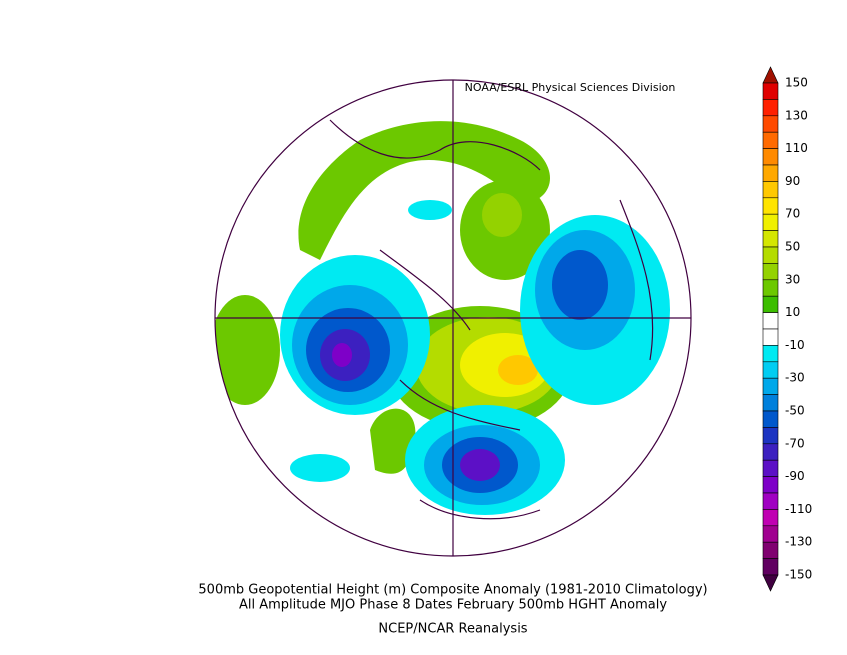  Describe the element at coordinates (795, 476) in the screenshot. I see `colorbar-label: -90` at that location.